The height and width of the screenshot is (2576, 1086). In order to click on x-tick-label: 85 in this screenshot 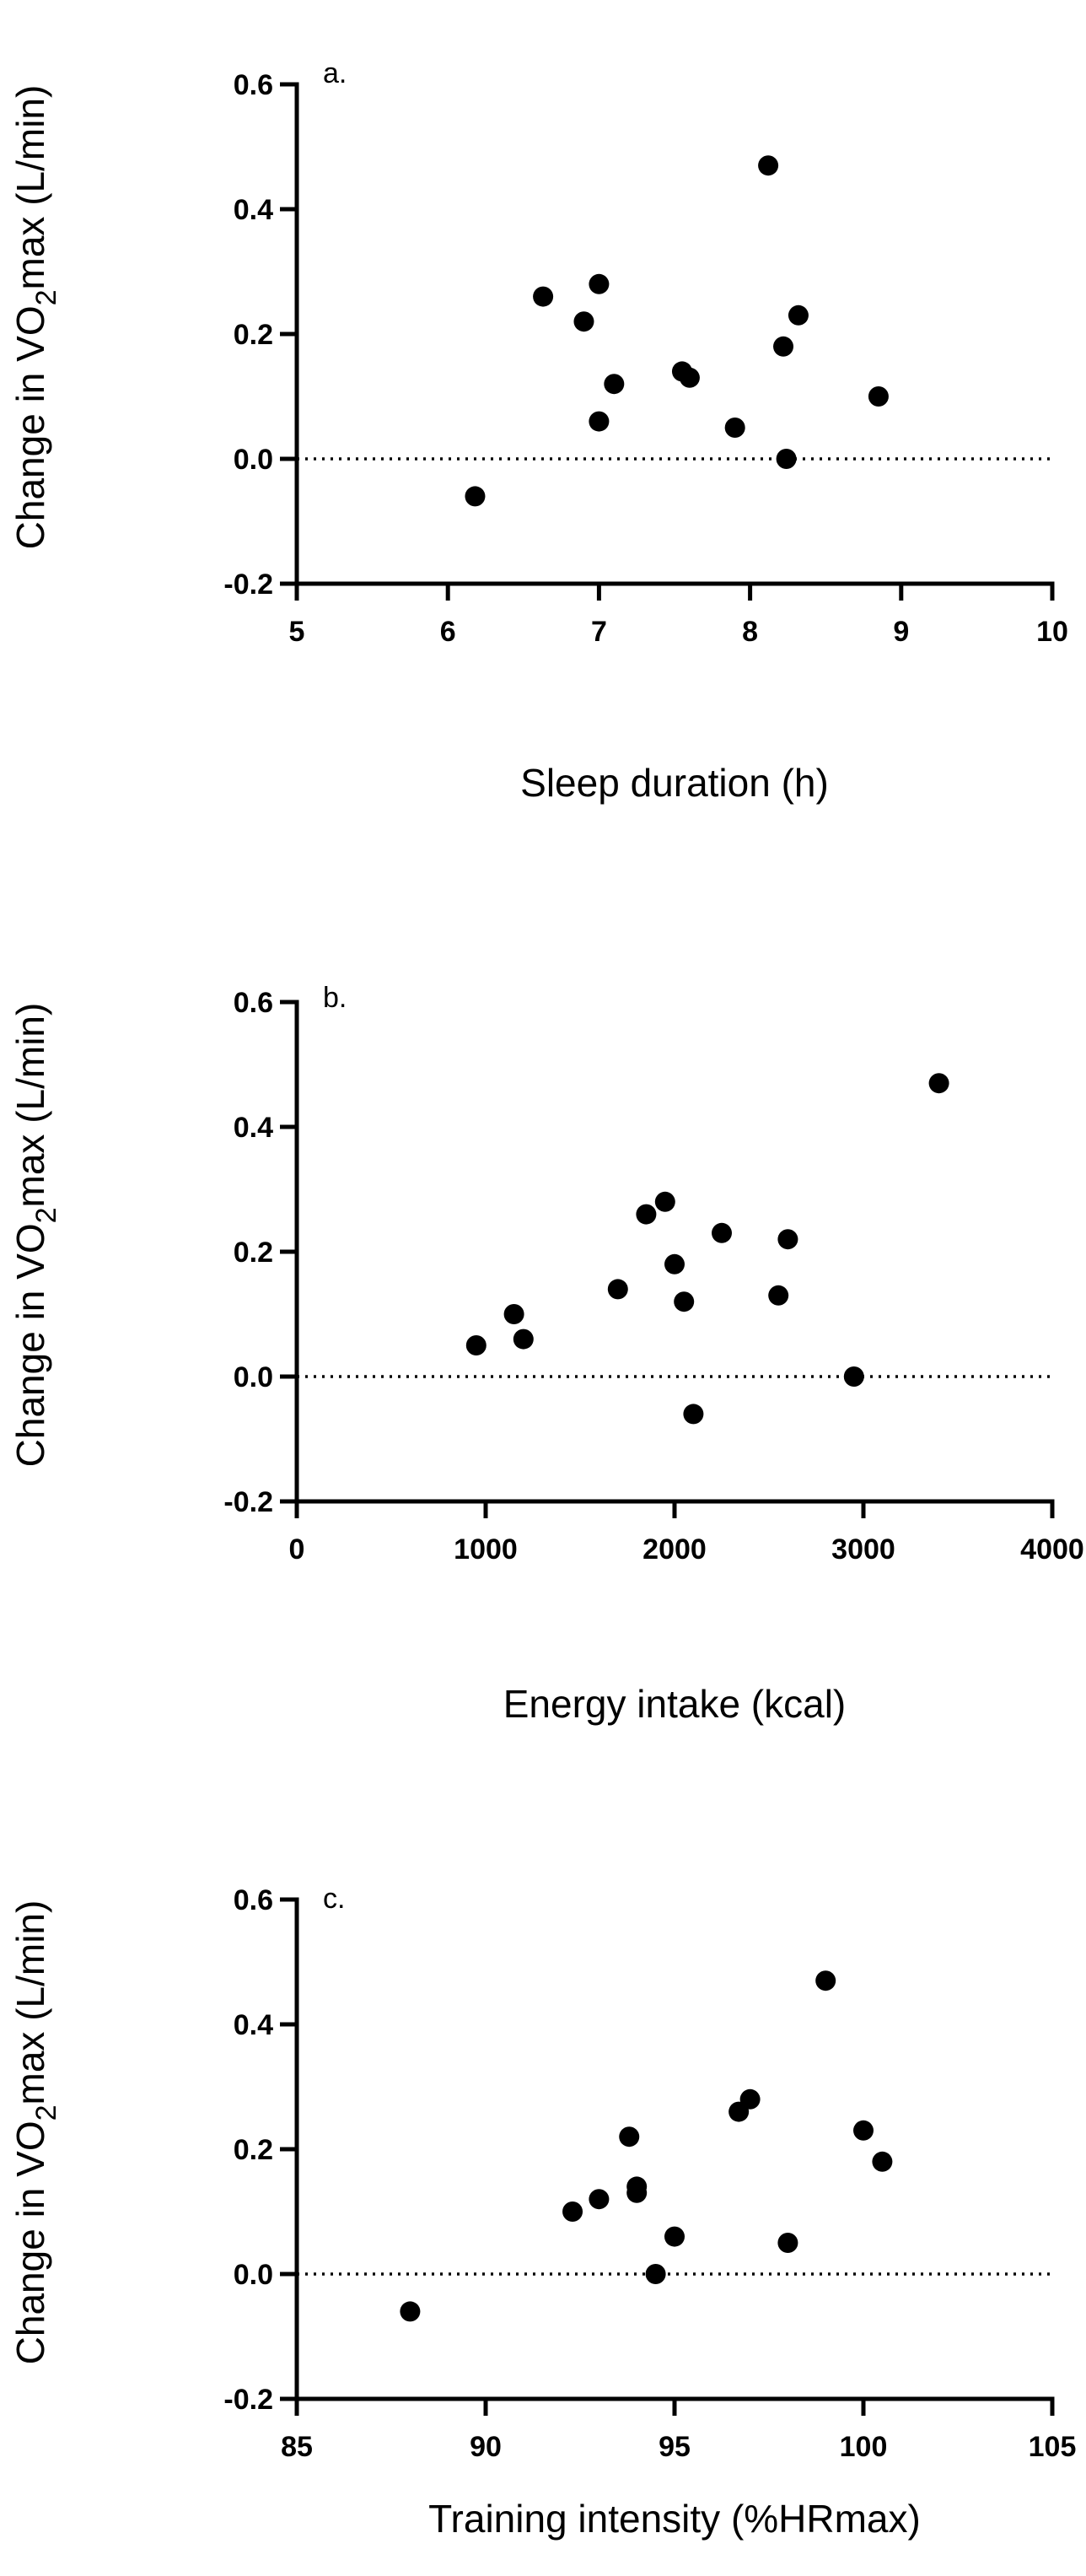, I will do `click(297, 2447)`.